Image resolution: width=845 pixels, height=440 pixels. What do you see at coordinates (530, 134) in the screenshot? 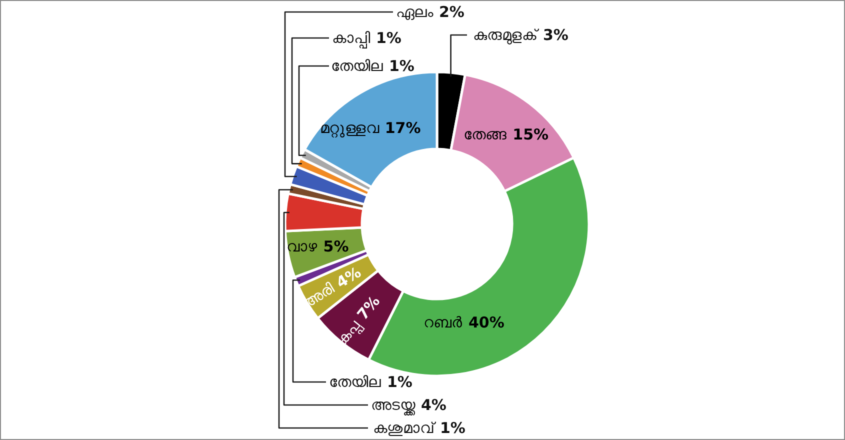
I see `data-label: 15%` at bounding box center [530, 134].